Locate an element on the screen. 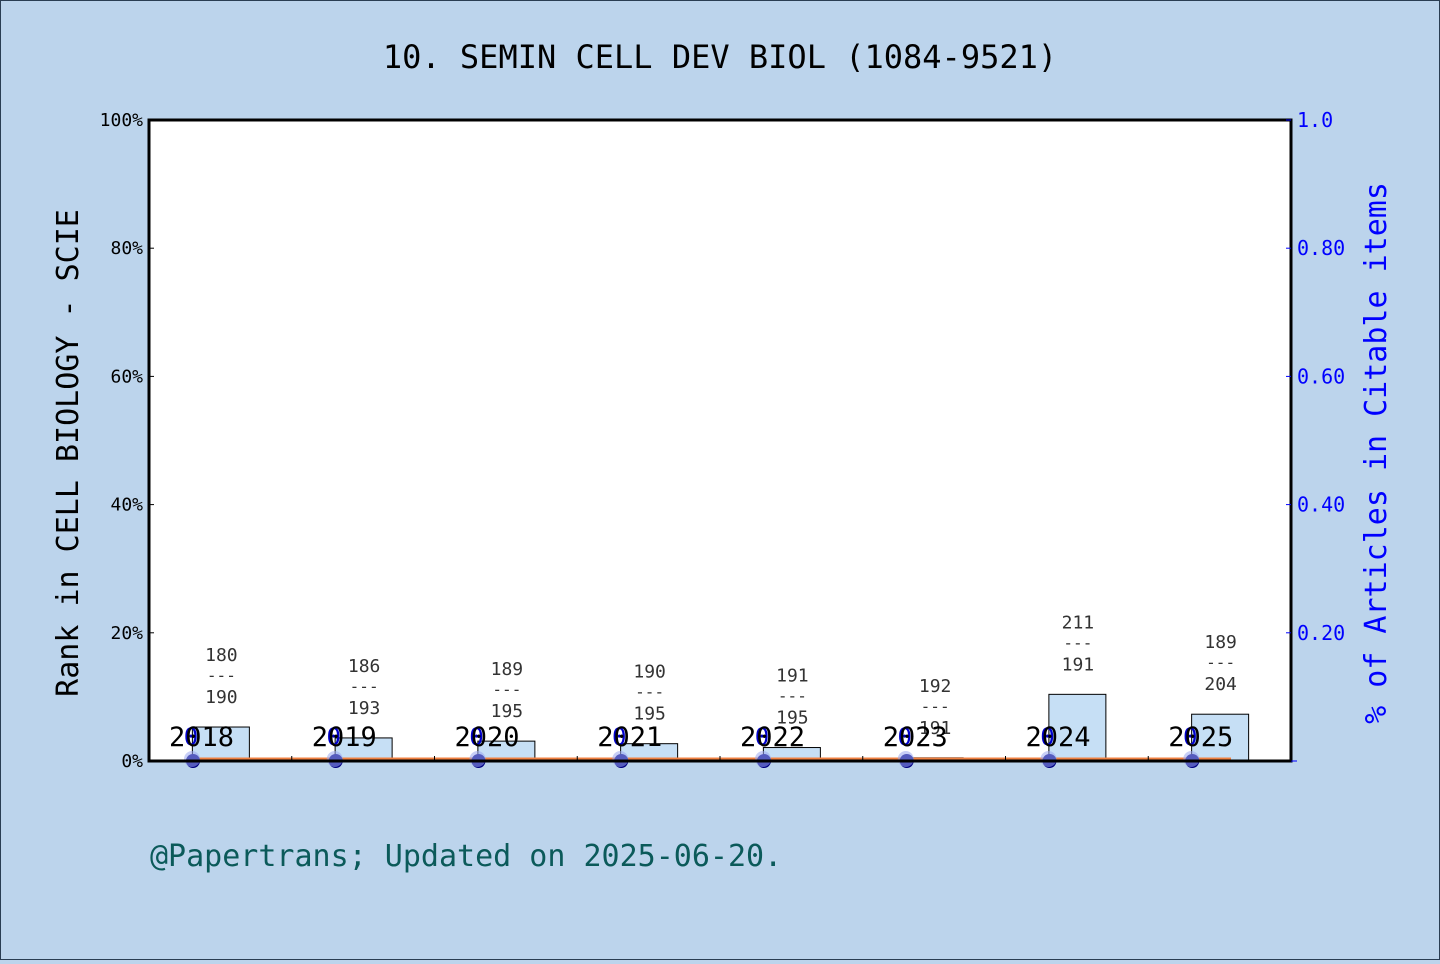 The image size is (1440, 964). percent-label-2020: 0 is located at coordinates (476, 737).